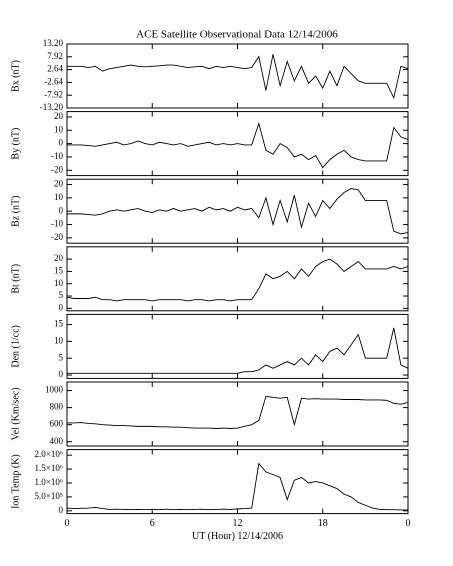 The image size is (453, 566). Describe the element at coordinates (57, 424) in the screenshot. I see `y-tick-label: 600` at that location.